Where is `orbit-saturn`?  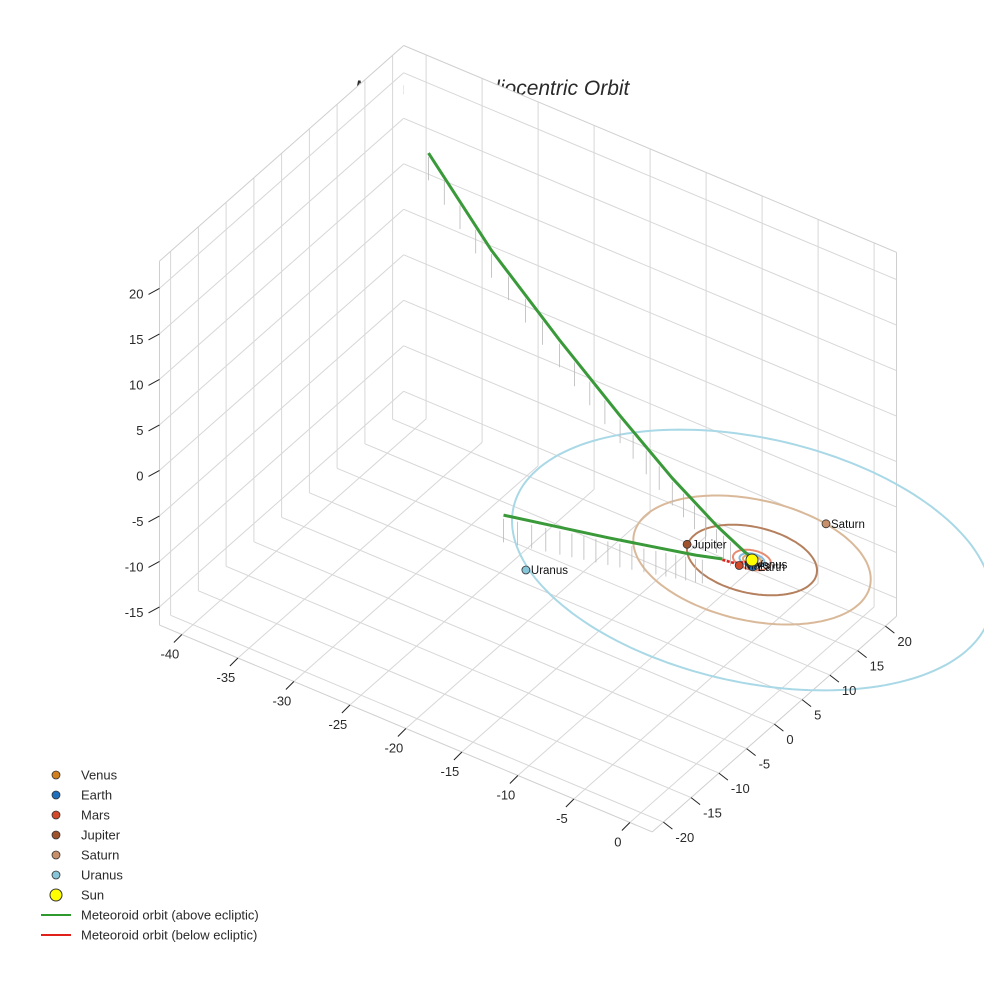 orbit-saturn is located at coordinates (752, 560).